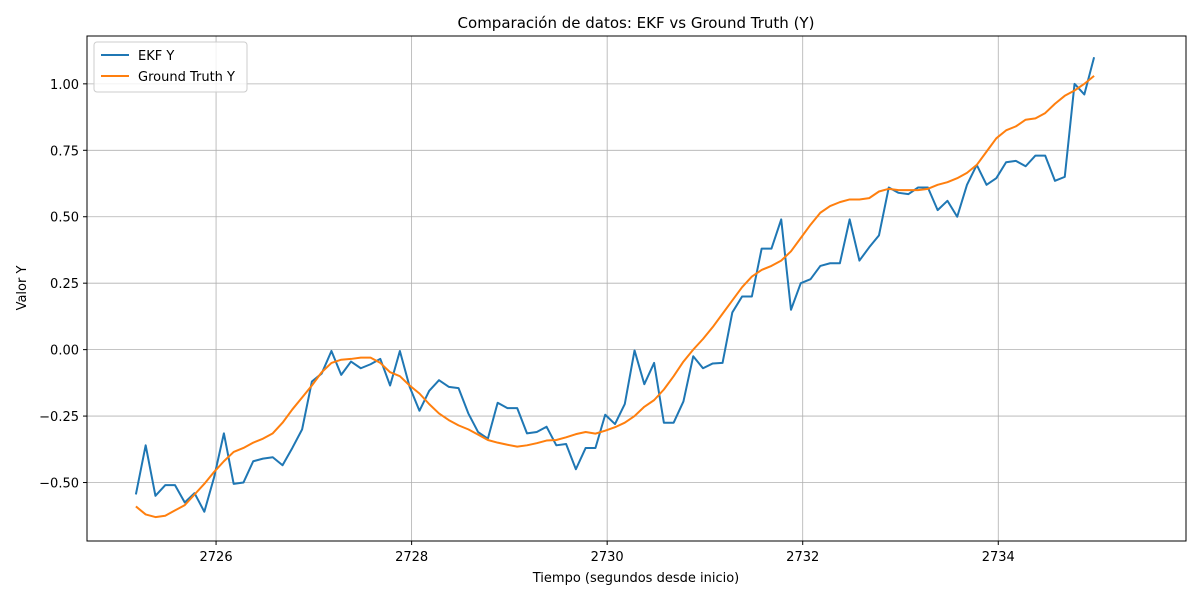 This screenshot has width=1200, height=600. What do you see at coordinates (802, 557) in the screenshot?
I see `x-tick-label: 2732` at bounding box center [802, 557].